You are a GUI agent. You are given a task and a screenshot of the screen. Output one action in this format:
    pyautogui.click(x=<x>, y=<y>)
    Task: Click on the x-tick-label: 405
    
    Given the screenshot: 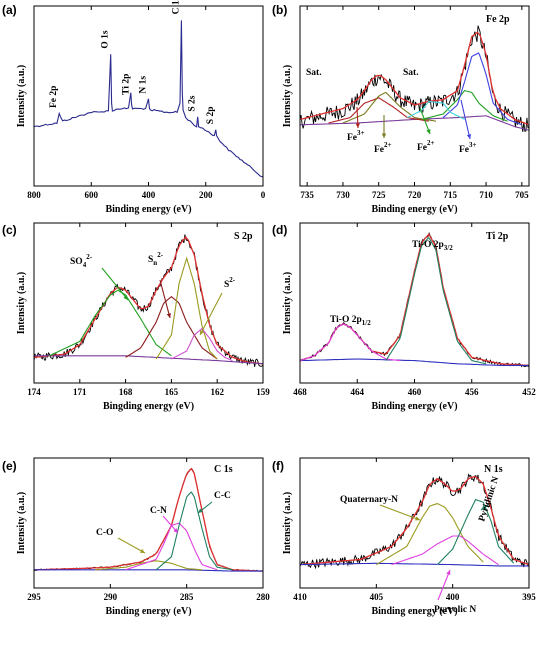 What is the action you would take?
    pyautogui.click(x=377, y=597)
    